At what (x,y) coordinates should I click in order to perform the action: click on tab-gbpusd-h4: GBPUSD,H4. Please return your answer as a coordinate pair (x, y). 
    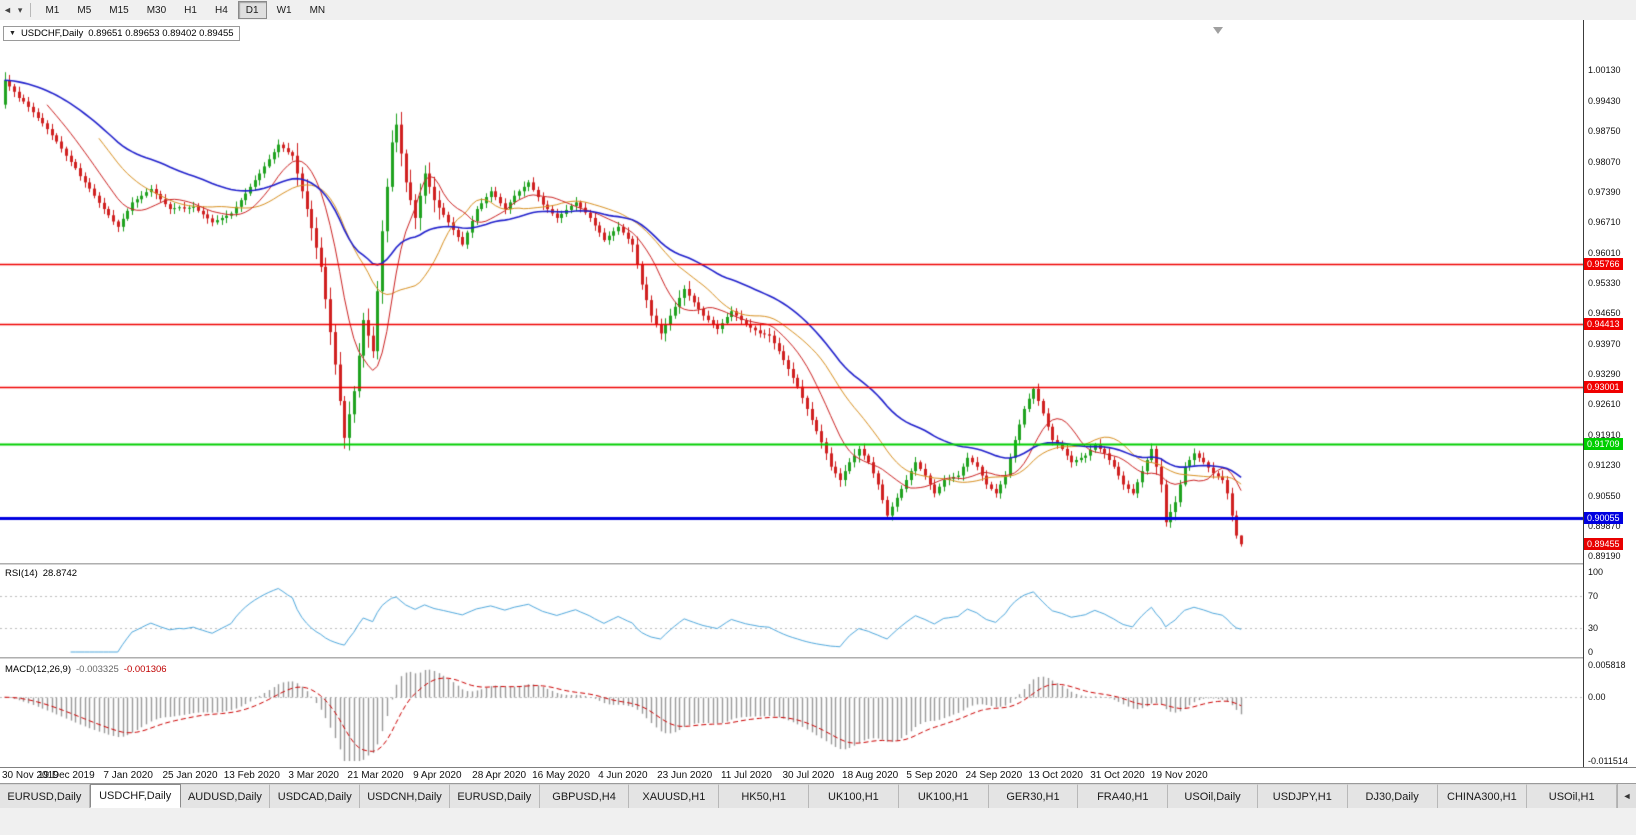
    Looking at the image, I should click on (584, 796).